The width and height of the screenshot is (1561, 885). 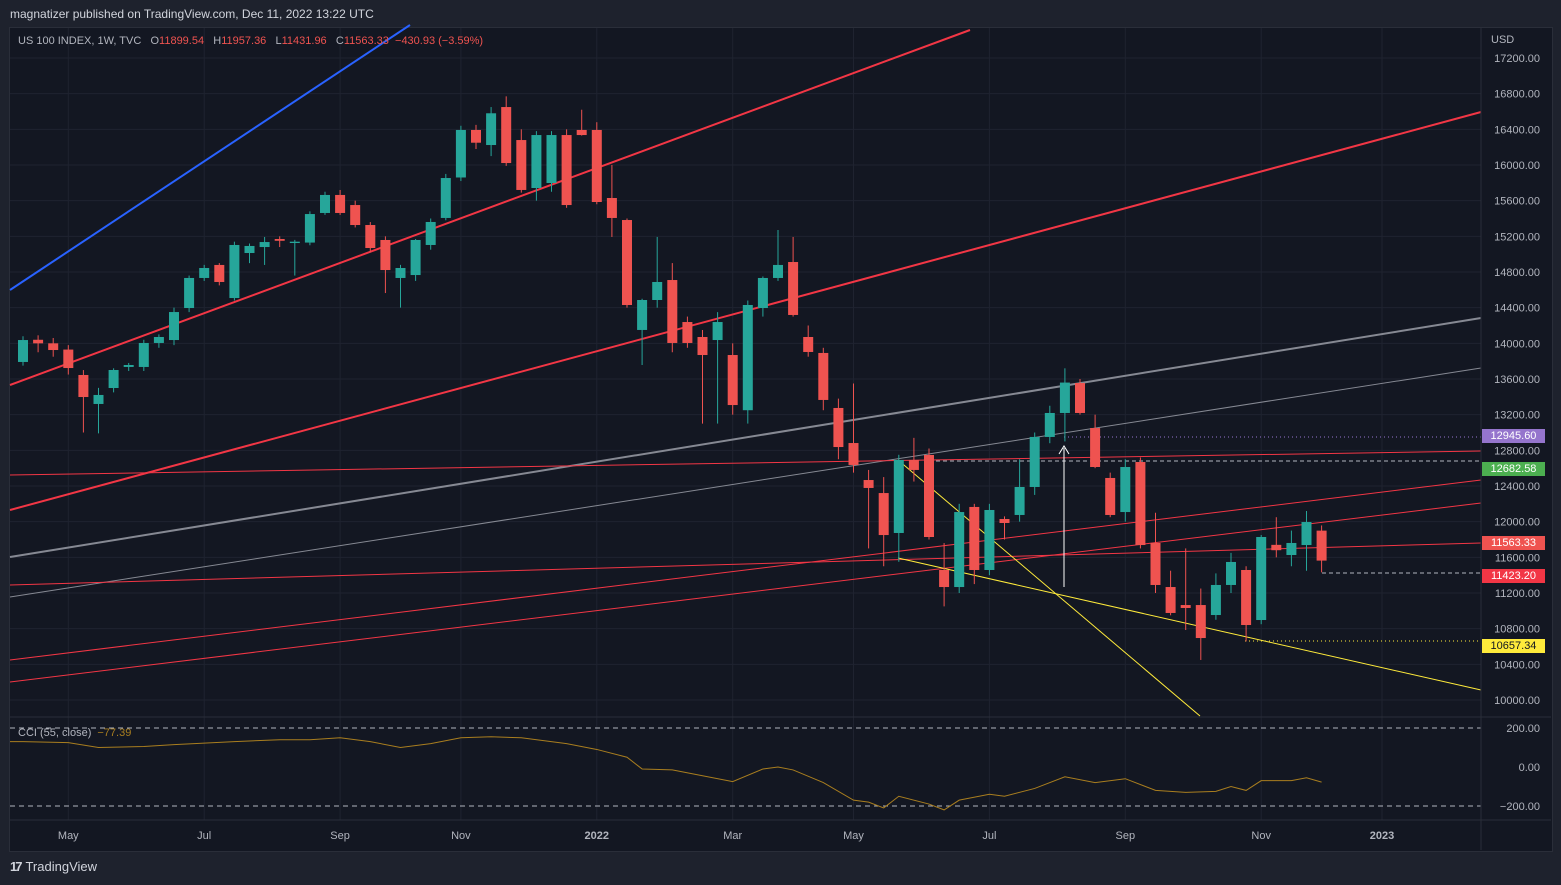 What do you see at coordinates (1517, 166) in the screenshot?
I see `price-tick: 16000.00` at bounding box center [1517, 166].